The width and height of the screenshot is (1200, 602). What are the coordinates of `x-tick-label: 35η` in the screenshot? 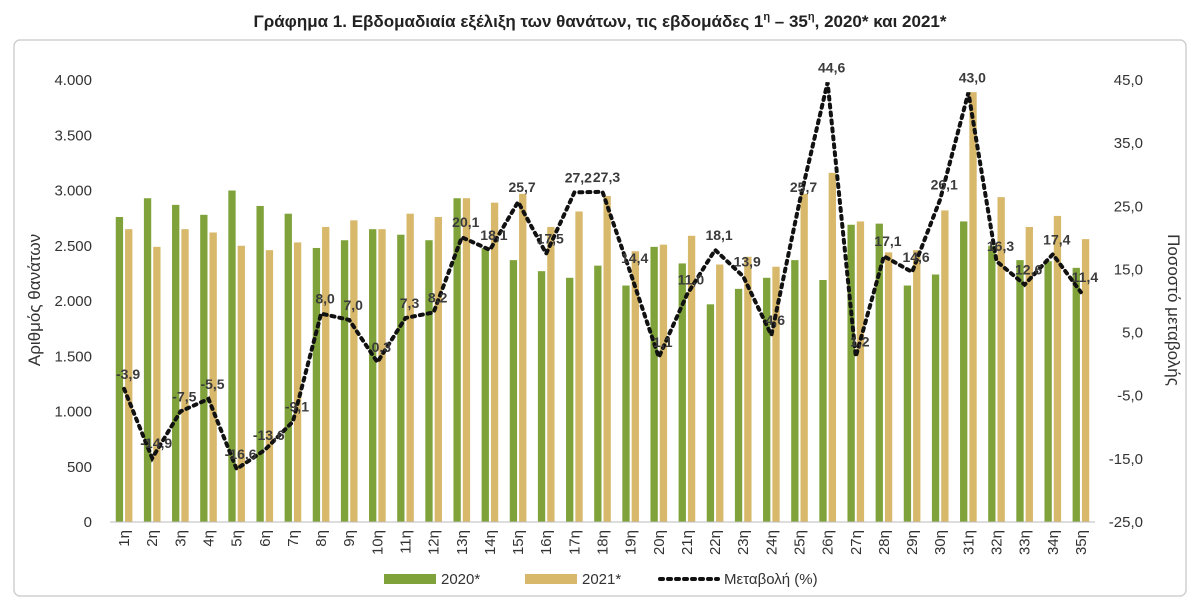 It's located at (1081, 542).